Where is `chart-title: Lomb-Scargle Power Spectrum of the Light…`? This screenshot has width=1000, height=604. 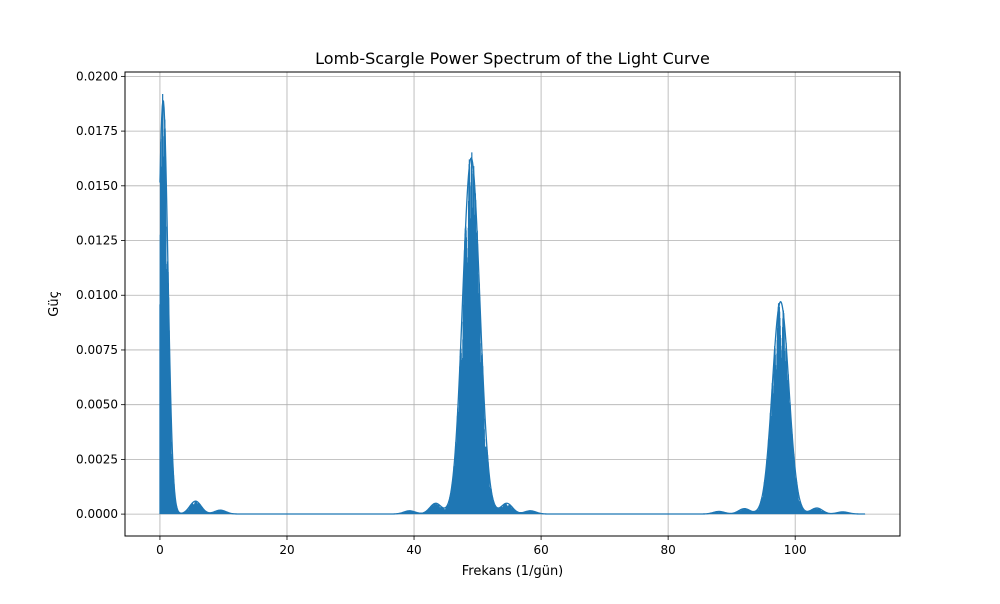 chart-title: Lomb-Scargle Power Spectrum of the Light… is located at coordinates (512, 58).